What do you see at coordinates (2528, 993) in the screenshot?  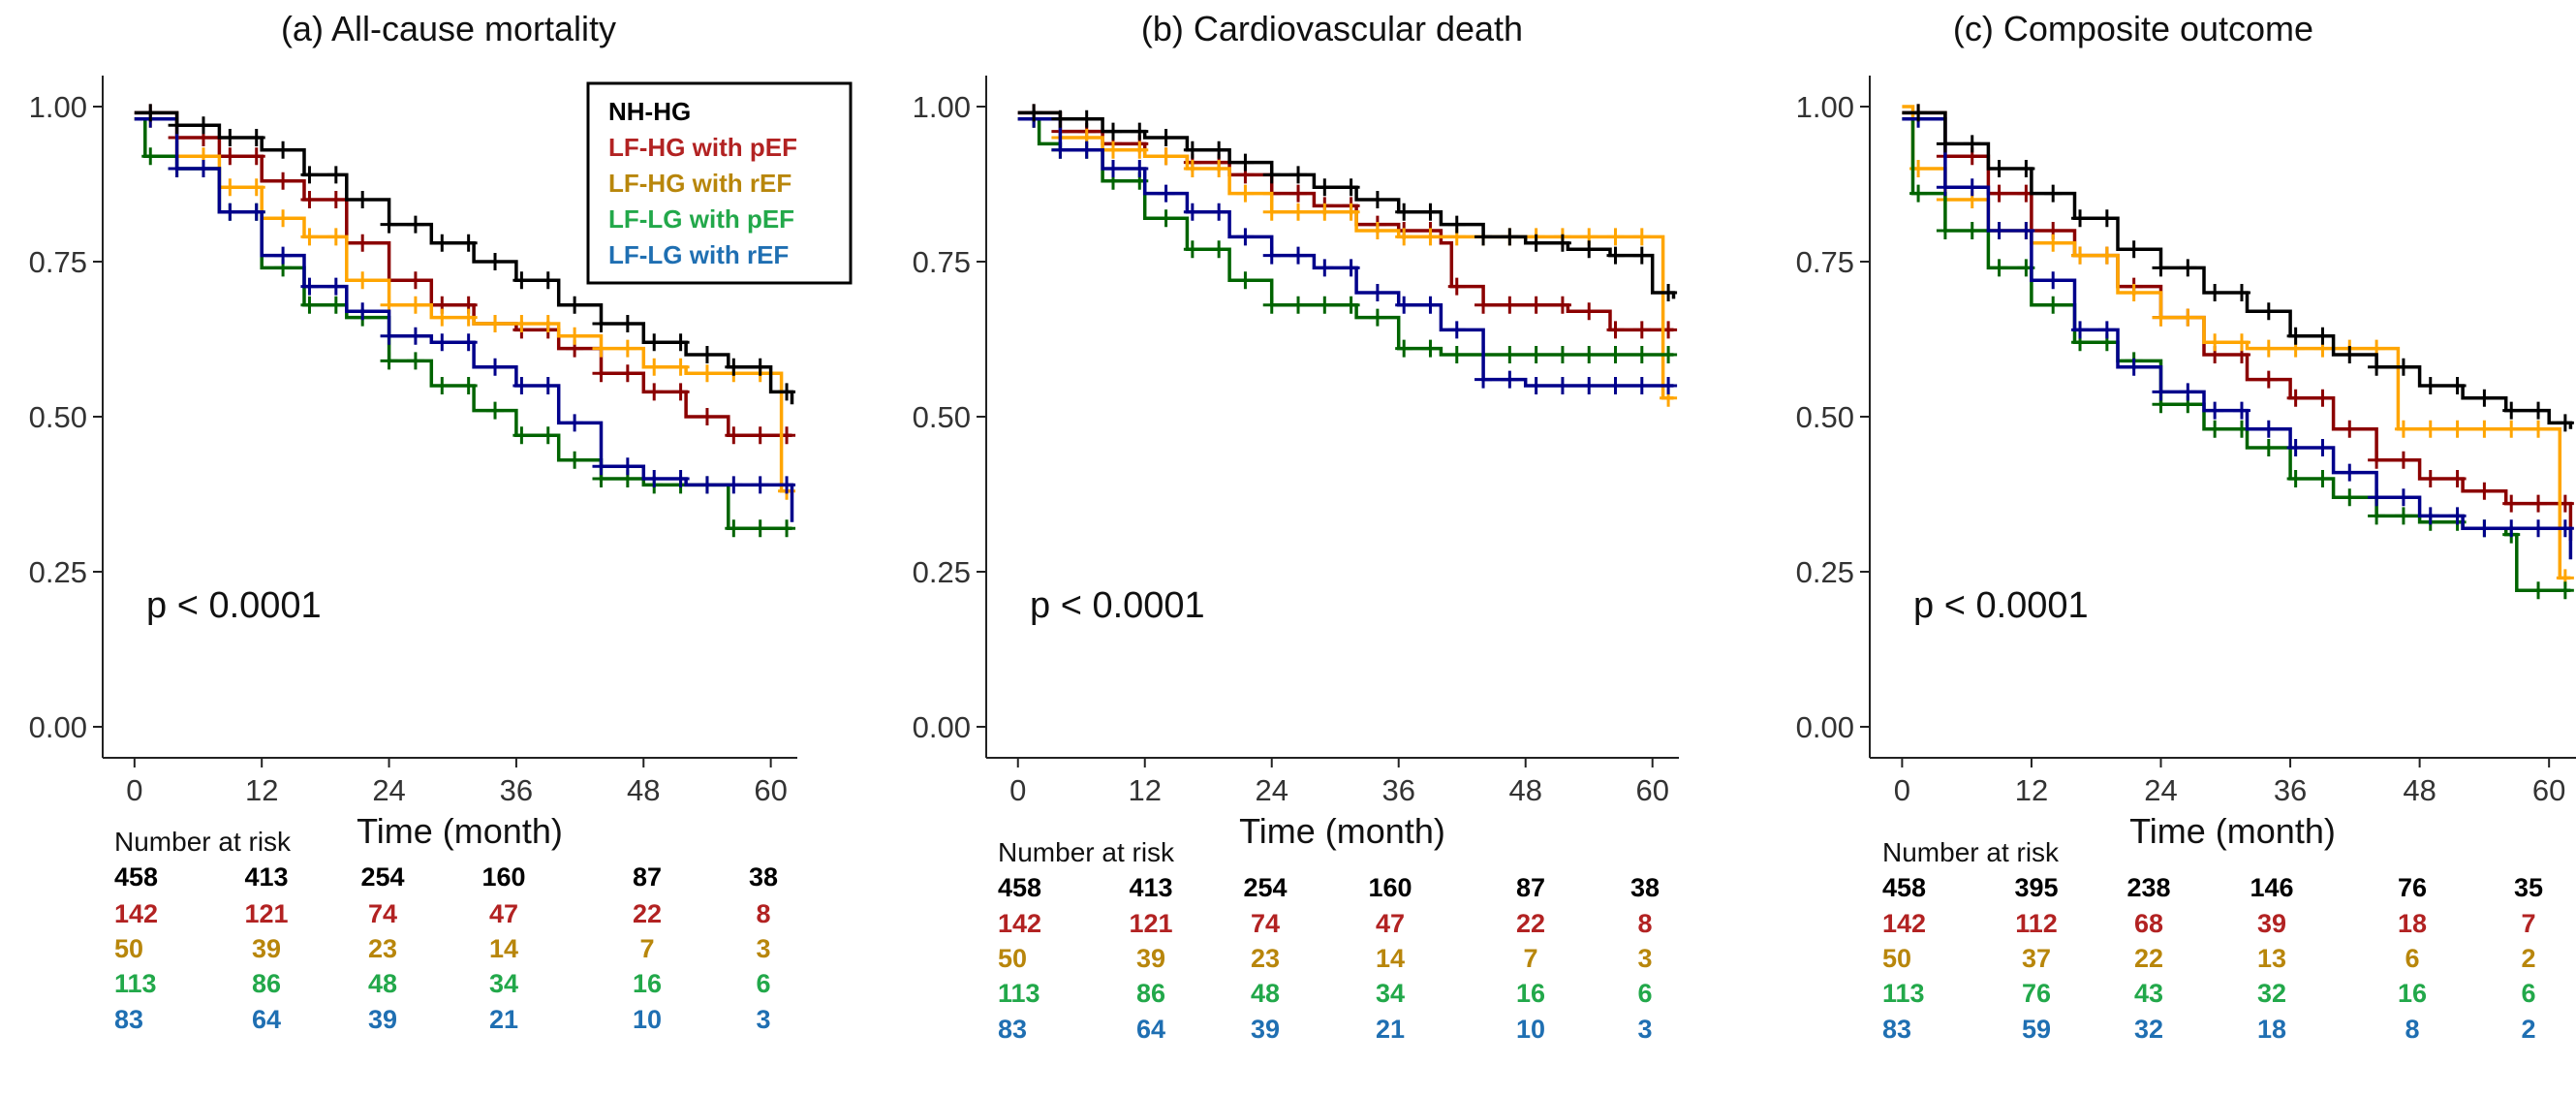 I see `risk-value-lf-lg-with-pef: 6` at bounding box center [2528, 993].